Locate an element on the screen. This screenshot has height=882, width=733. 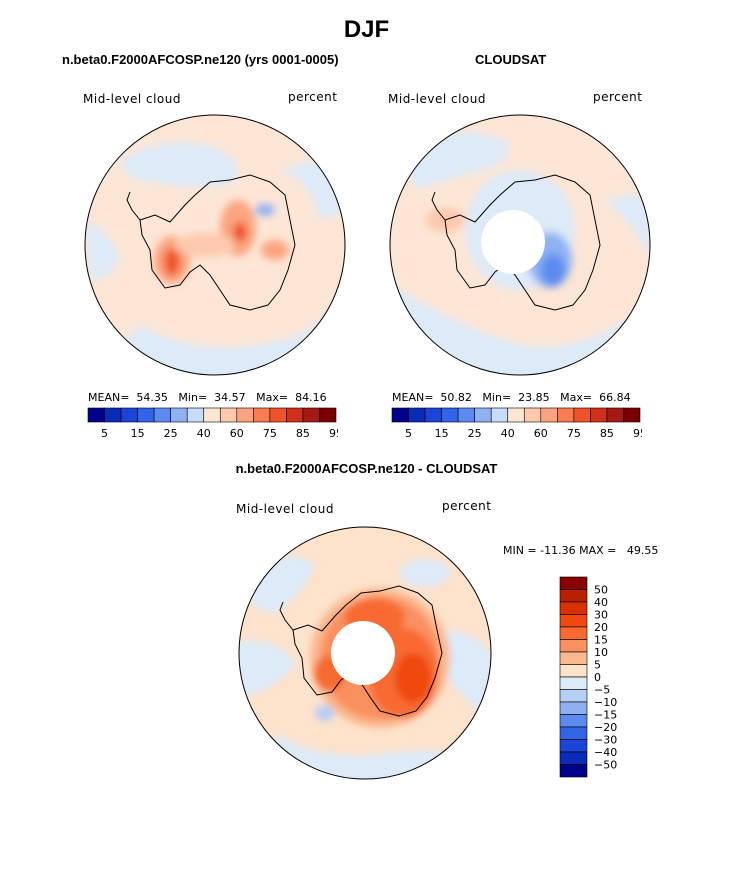
model-blue-region-top is located at coordinates (179, 164).